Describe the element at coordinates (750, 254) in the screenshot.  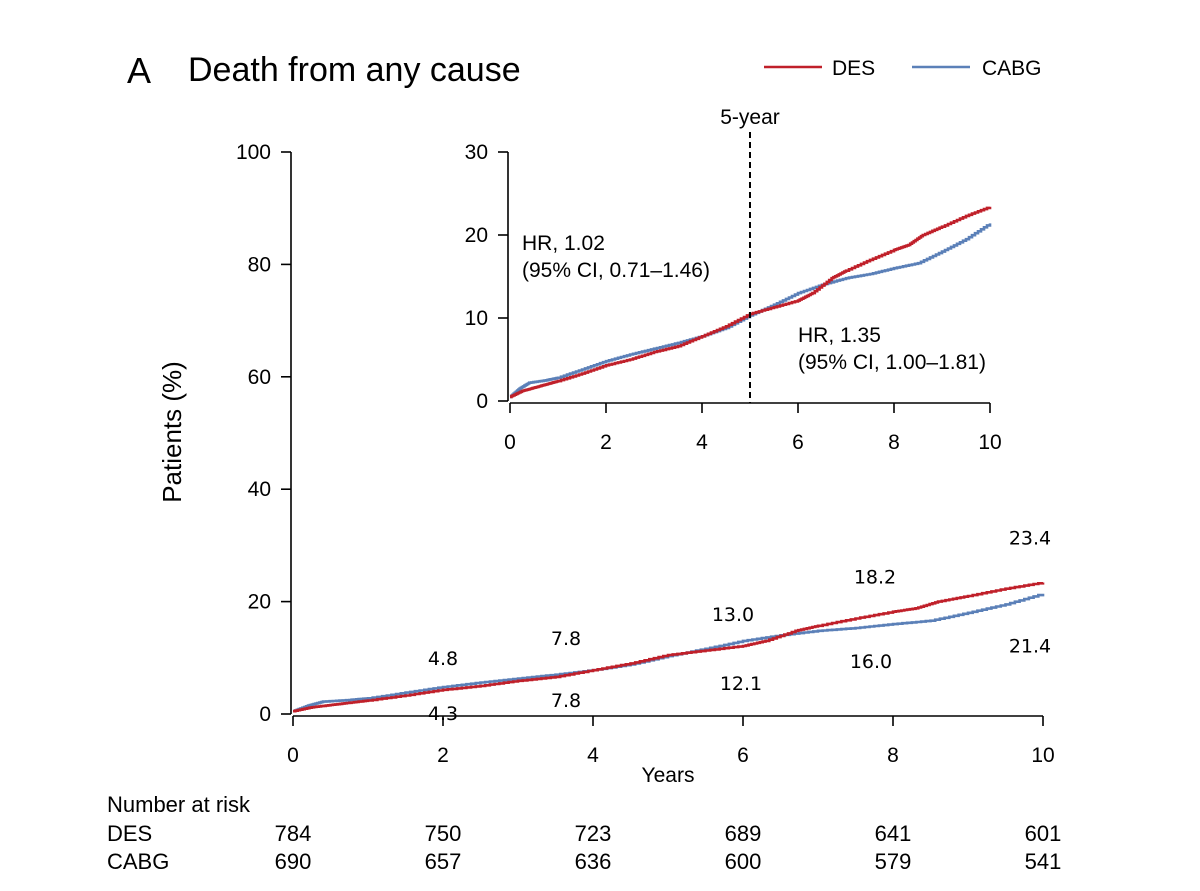
I see `inset-reference-line: 5-year` at that location.